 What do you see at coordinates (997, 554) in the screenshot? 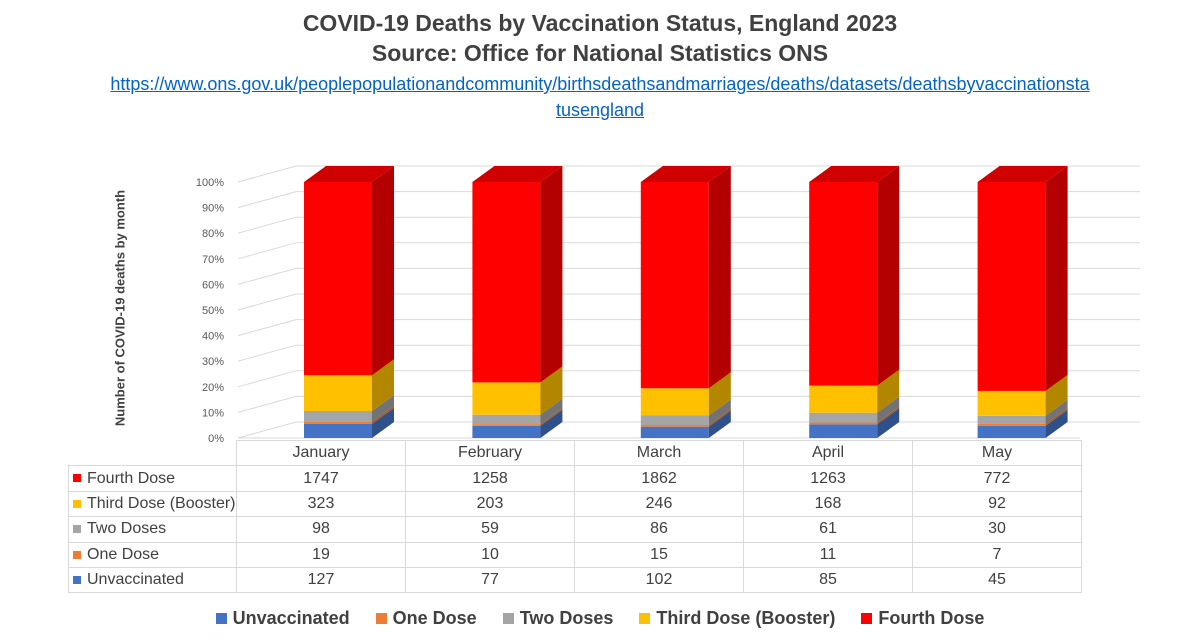
I see `data-label: 7` at bounding box center [997, 554].